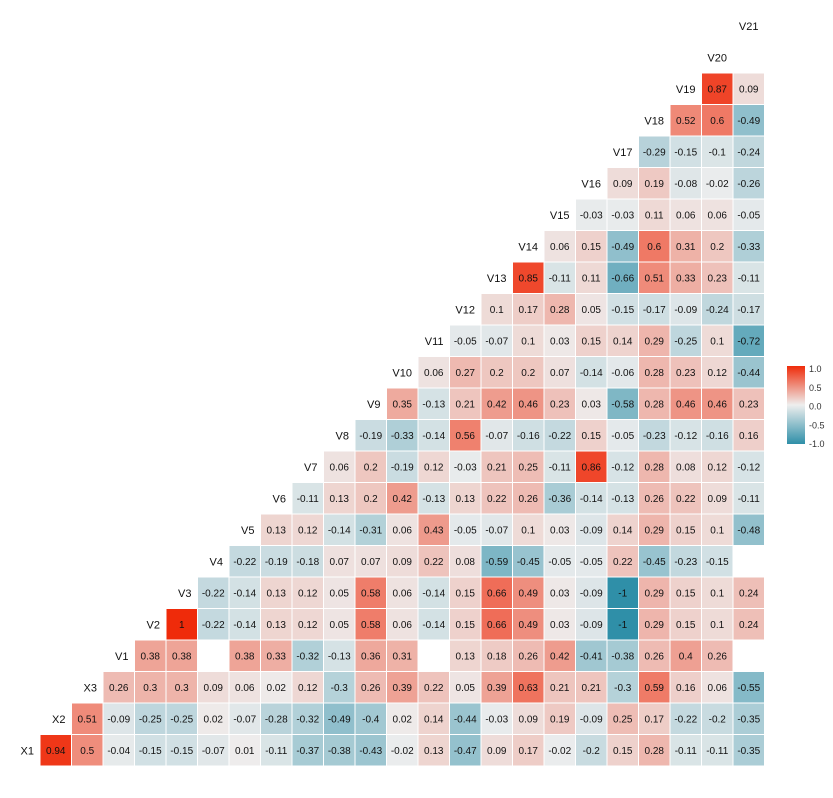  What do you see at coordinates (686, 593) in the screenshot?
I see `heatmap-cell-label: 0.15` at bounding box center [686, 593].